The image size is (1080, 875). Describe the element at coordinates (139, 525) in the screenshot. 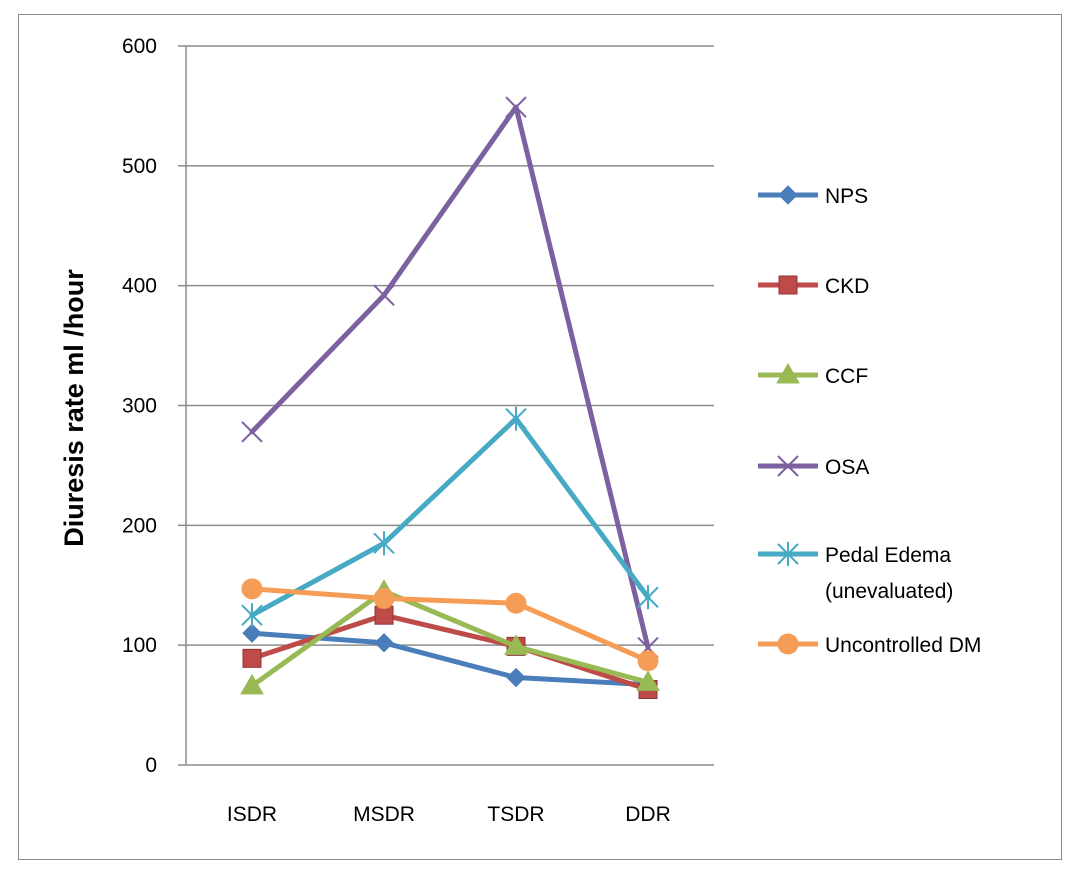

I see `y-tick-label: 200` at that location.